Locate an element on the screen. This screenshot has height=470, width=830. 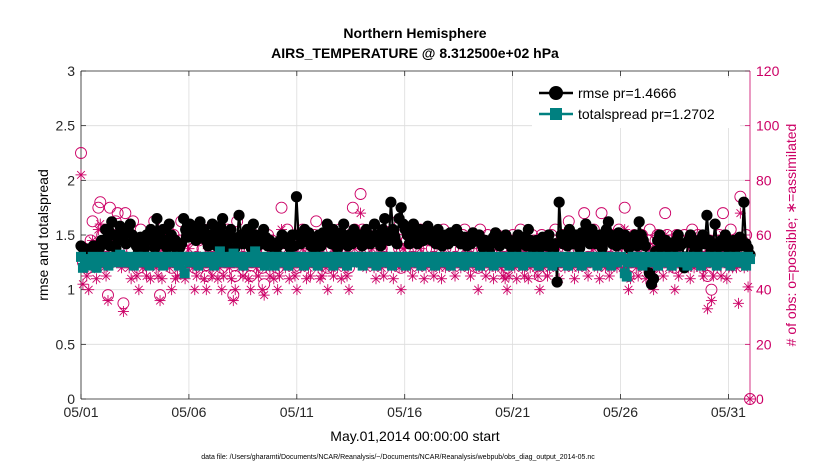
legend-spread-label: totalspread pr=1.2702 is located at coordinates (646, 114).